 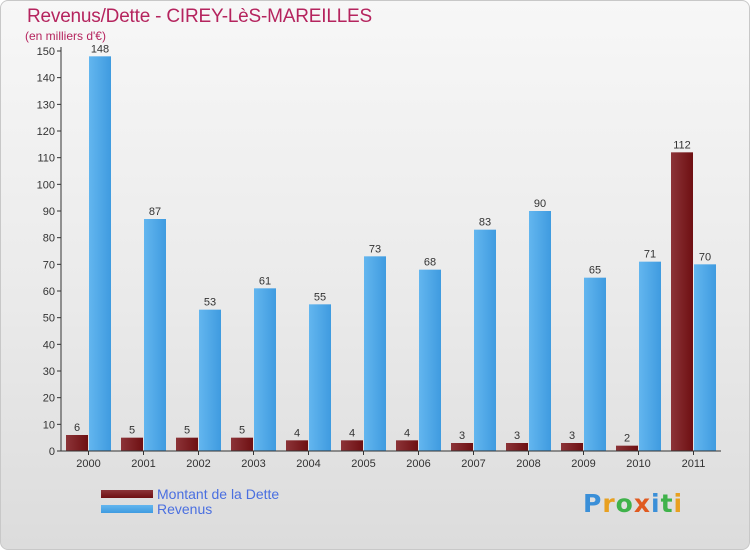 What do you see at coordinates (49, 399) in the screenshot?
I see `y-tick-label: 20` at bounding box center [49, 399].